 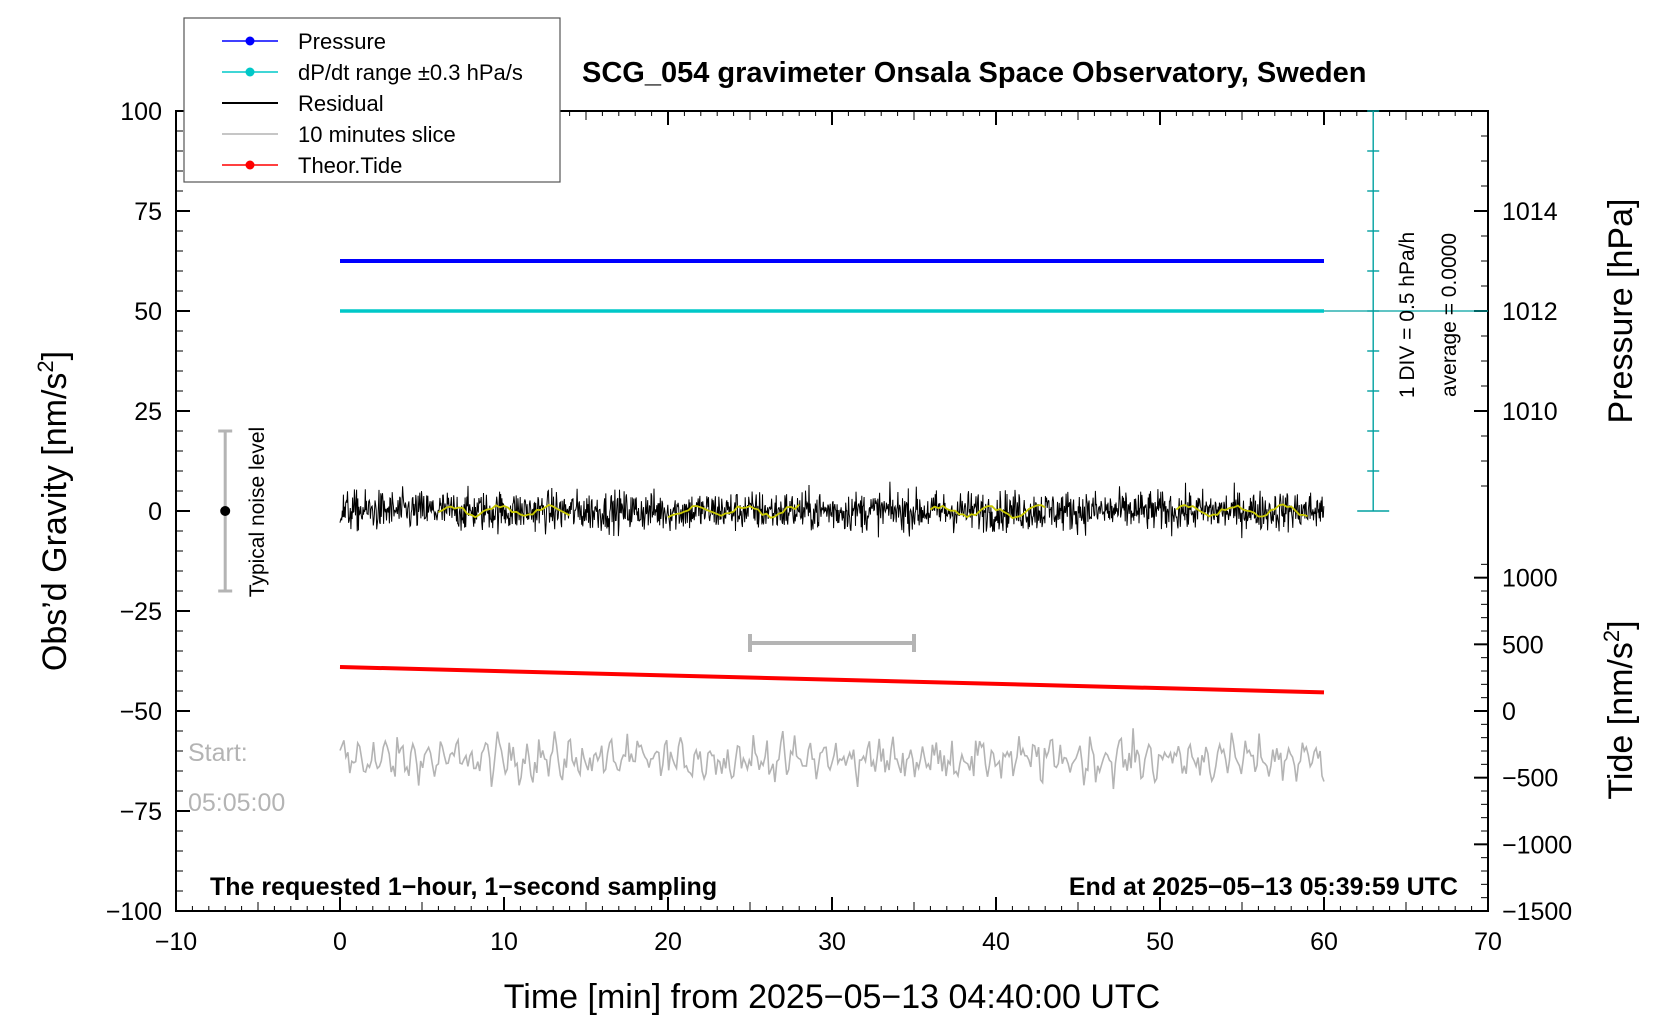 What do you see at coordinates (1621, 720) in the screenshot?
I see `tide-axis-title-main: Tide [nm/s` at bounding box center [1621, 720].